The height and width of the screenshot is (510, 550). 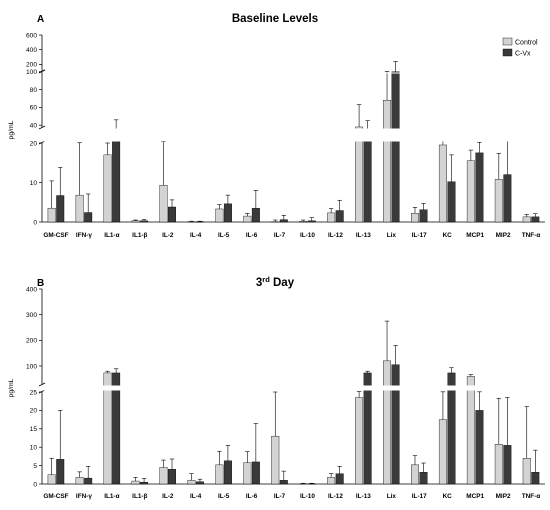 What do you see at coordinates (335, 235) in the screenshot?
I see `category-label: IL-12` at bounding box center [335, 235].